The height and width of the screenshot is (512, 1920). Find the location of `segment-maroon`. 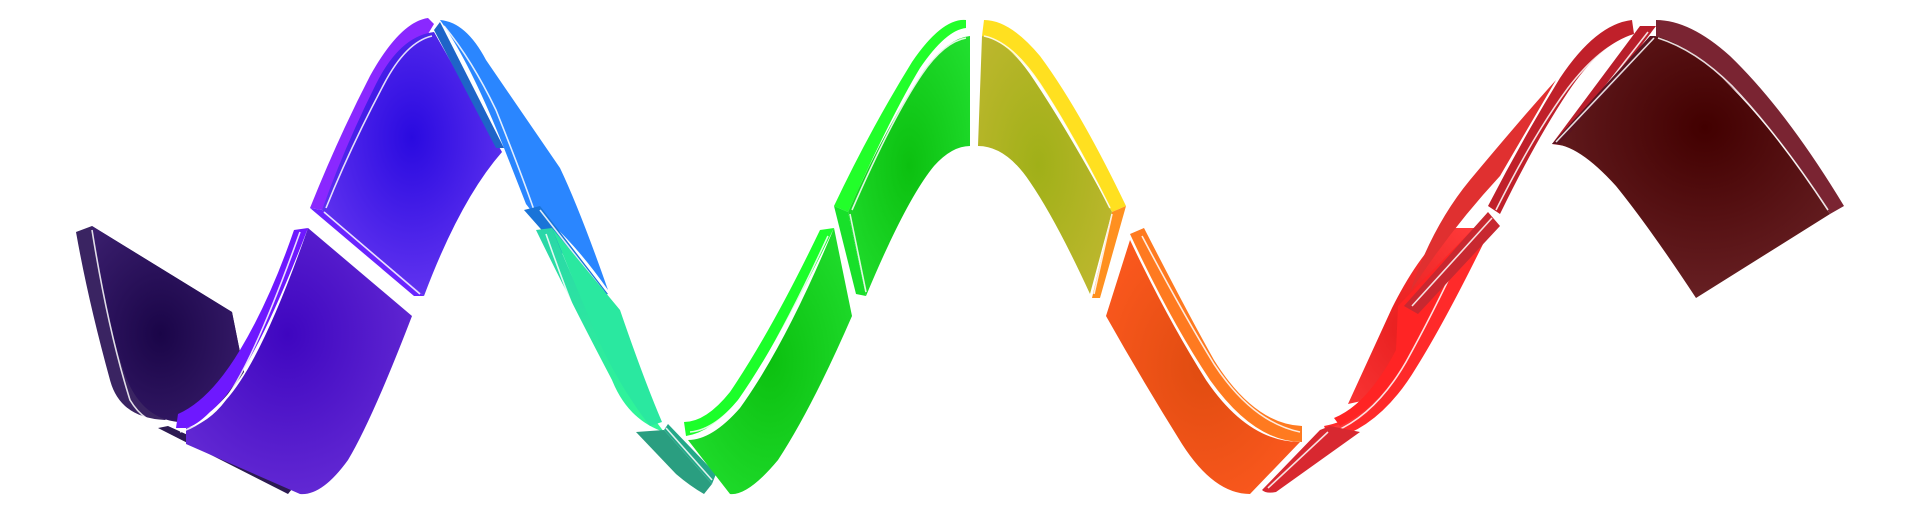

segment-maroon is located at coordinates (1698, 159).